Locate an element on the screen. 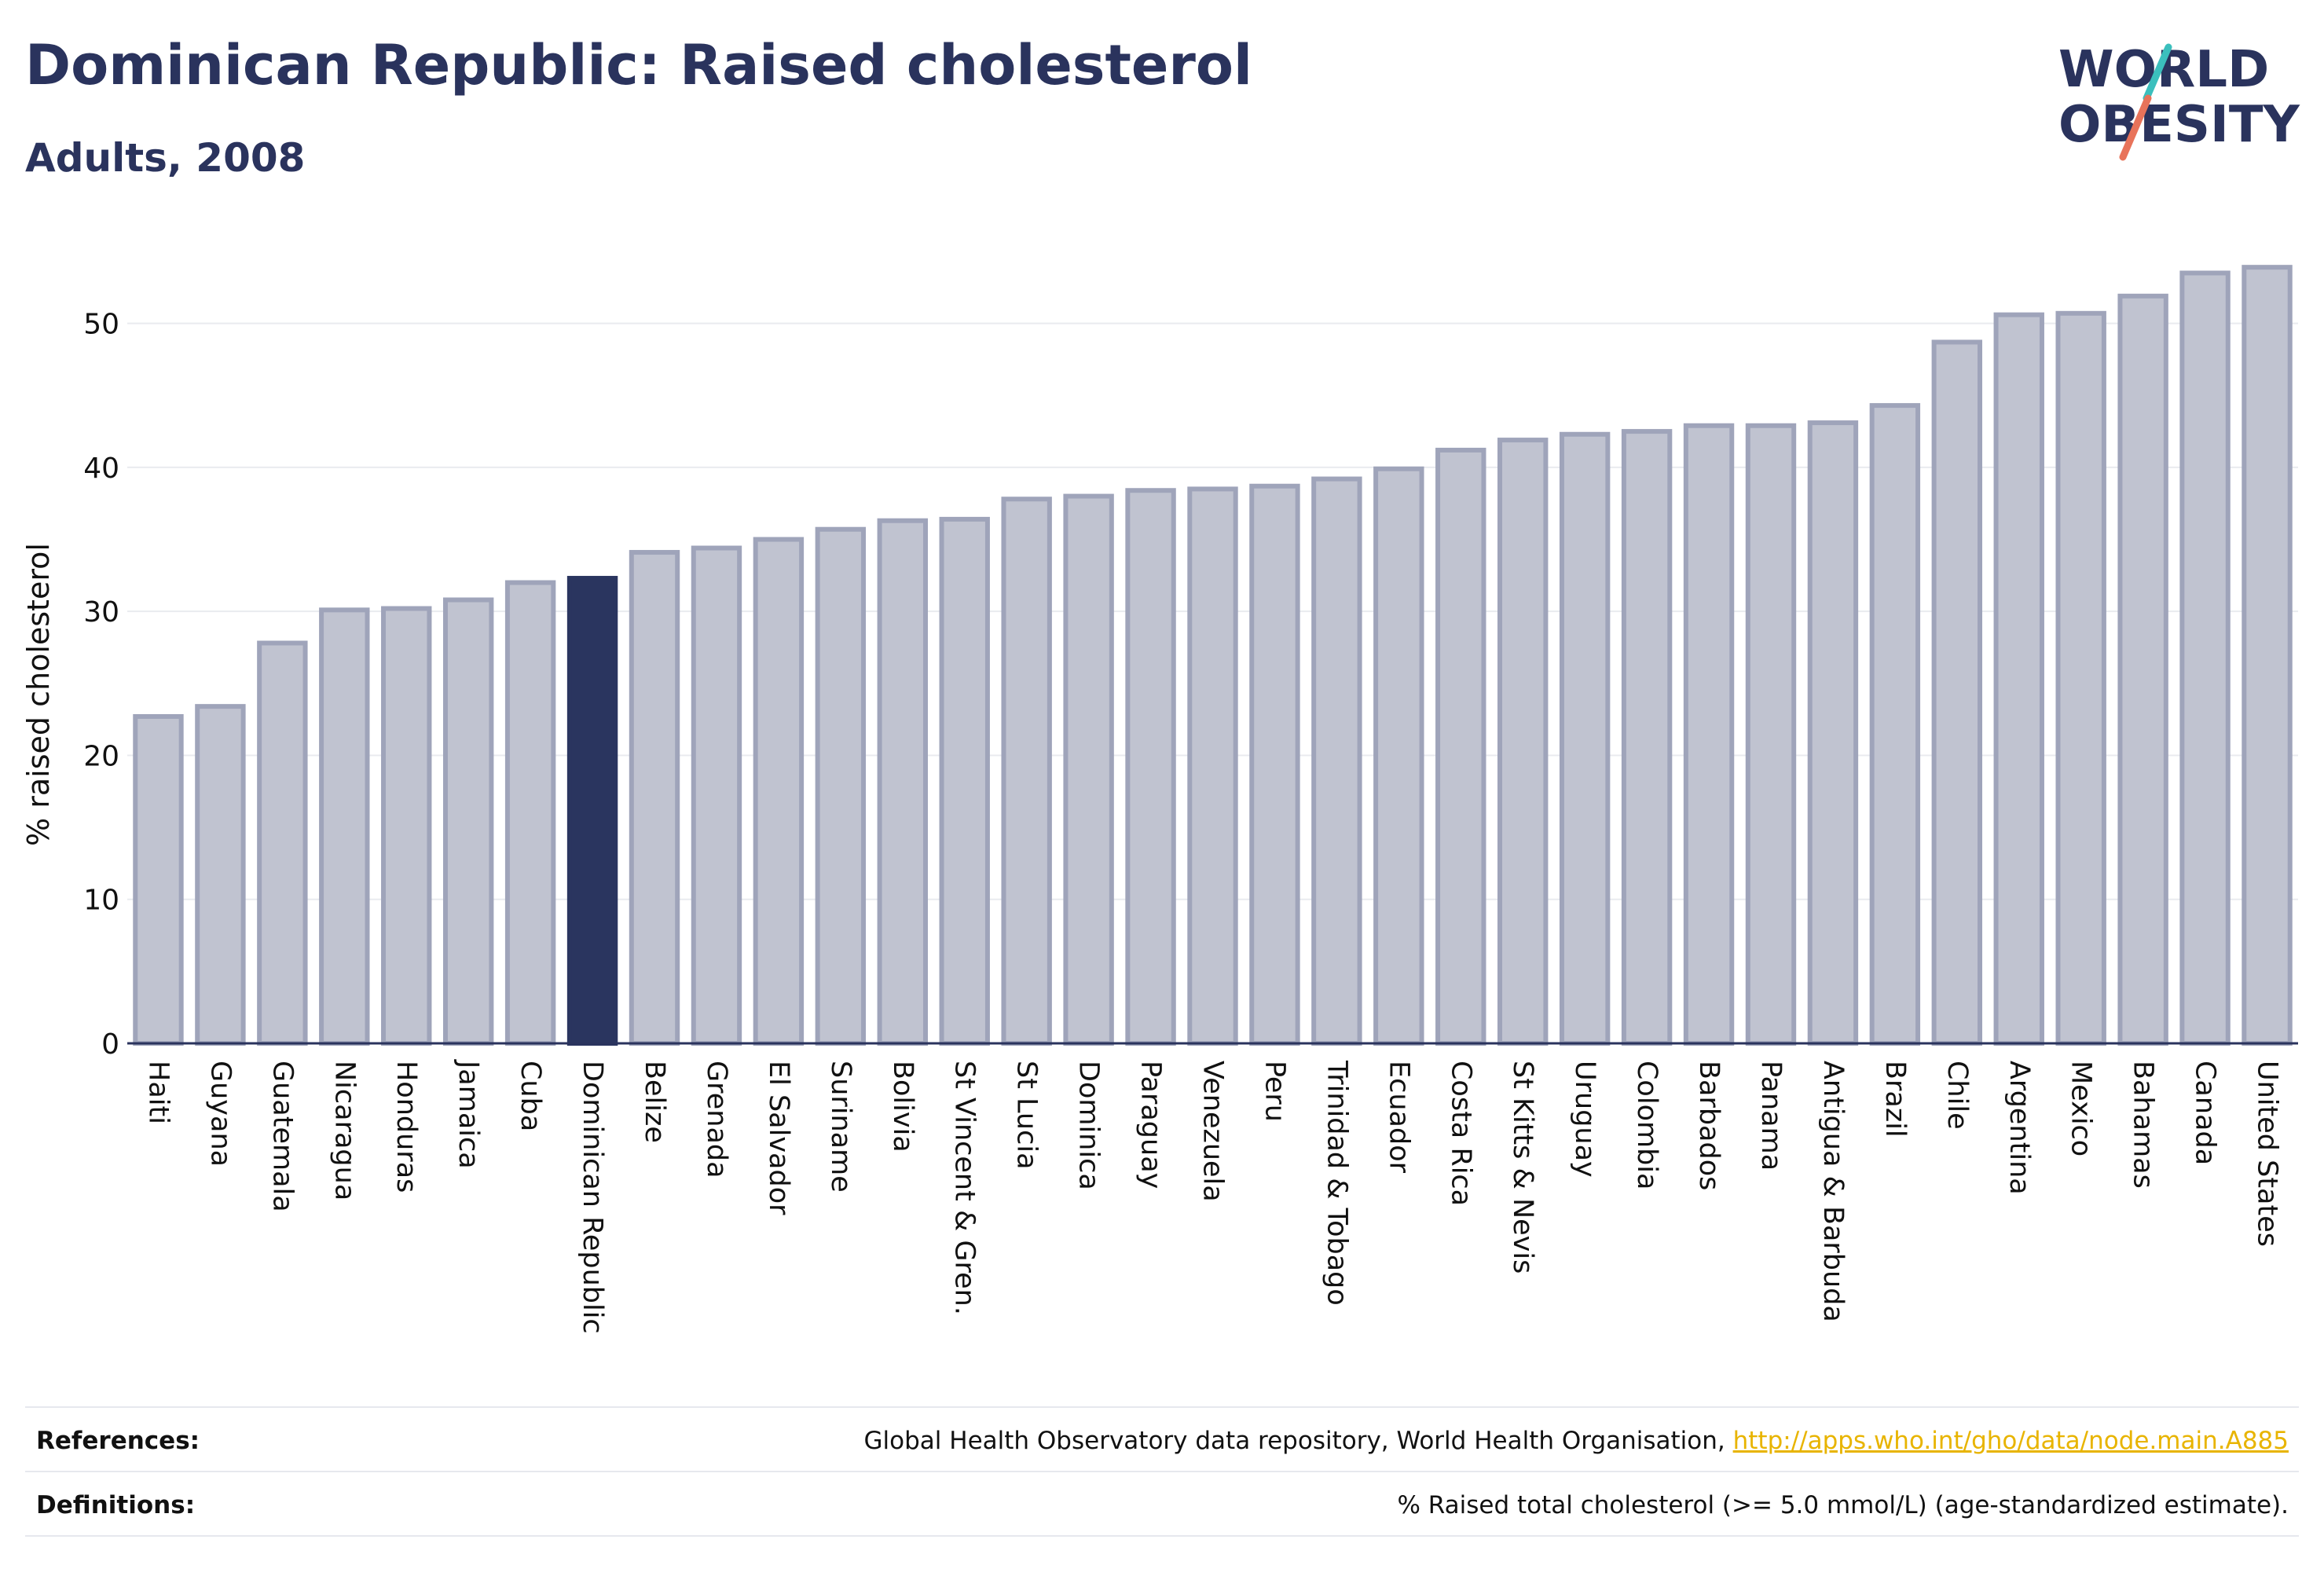 Image resolution: width=2324 pixels, height=1576 pixels. logo-slash-teal is located at coordinates (2157, 72).